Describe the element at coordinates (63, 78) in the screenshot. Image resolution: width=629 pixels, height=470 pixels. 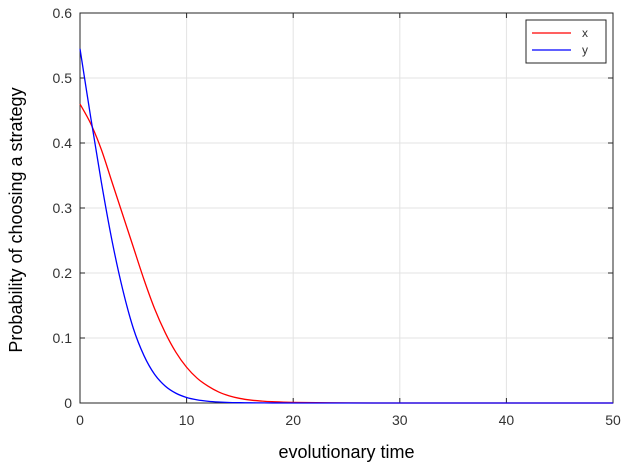
I see `y-tick-label: 0.5` at that location.